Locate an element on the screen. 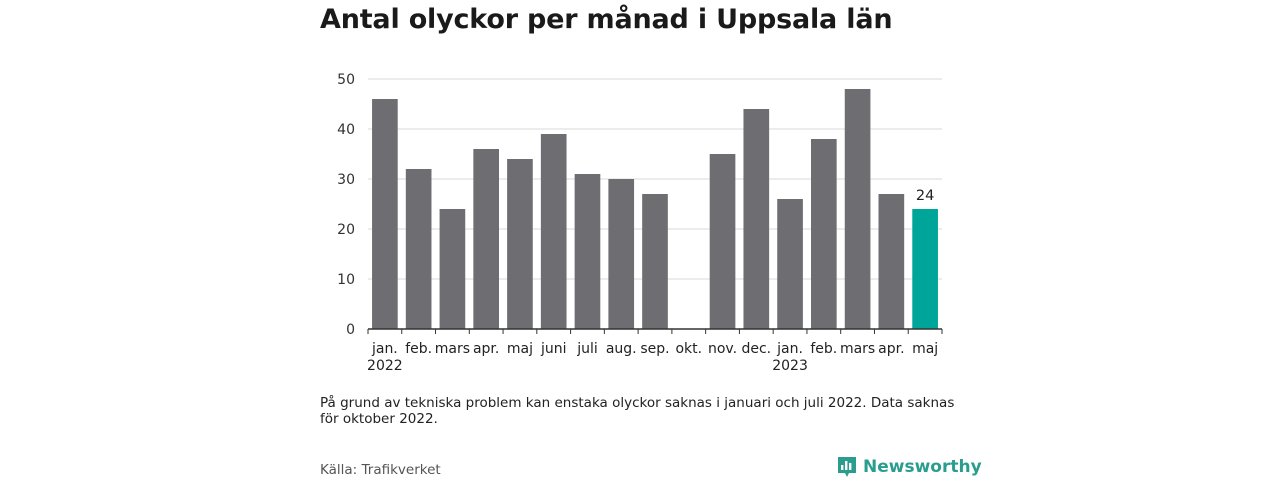 This screenshot has width=1280, height=480. y-tick-label: 20 is located at coordinates (346, 230).